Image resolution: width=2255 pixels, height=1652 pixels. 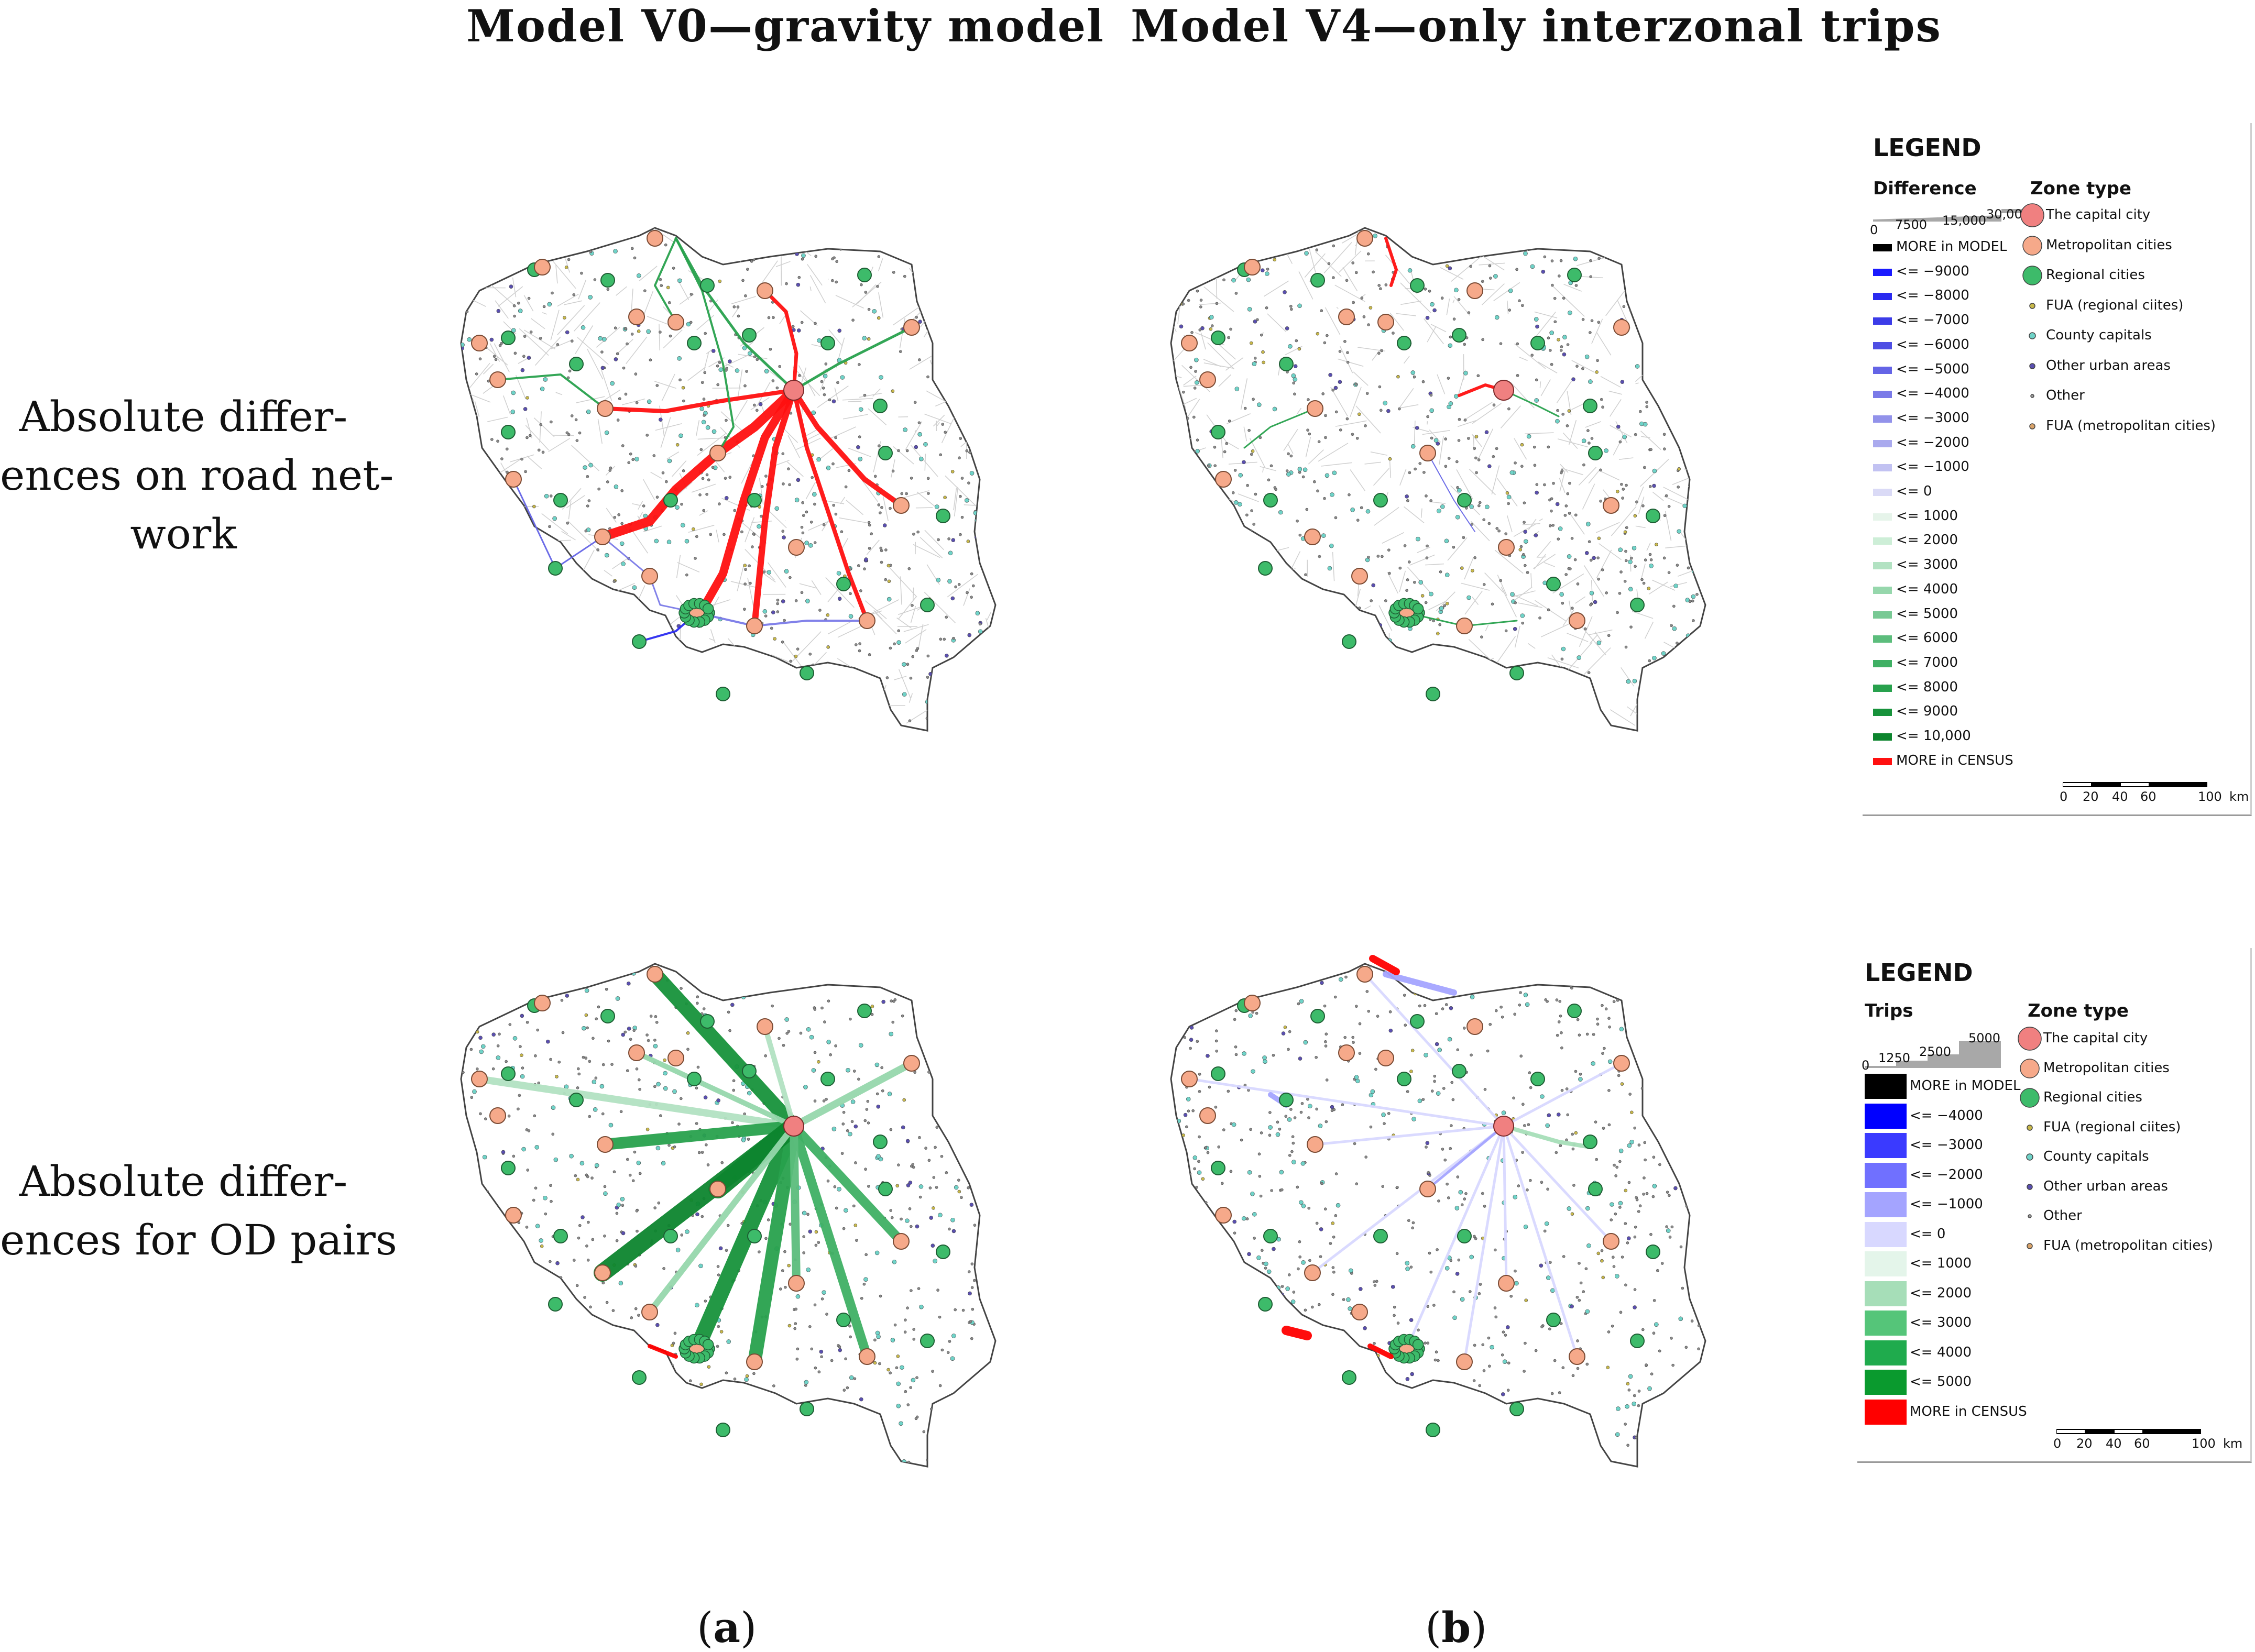 What do you see at coordinates (1933, 1054) in the screenshot?
I see `legend-width-scale` at bounding box center [1933, 1054].